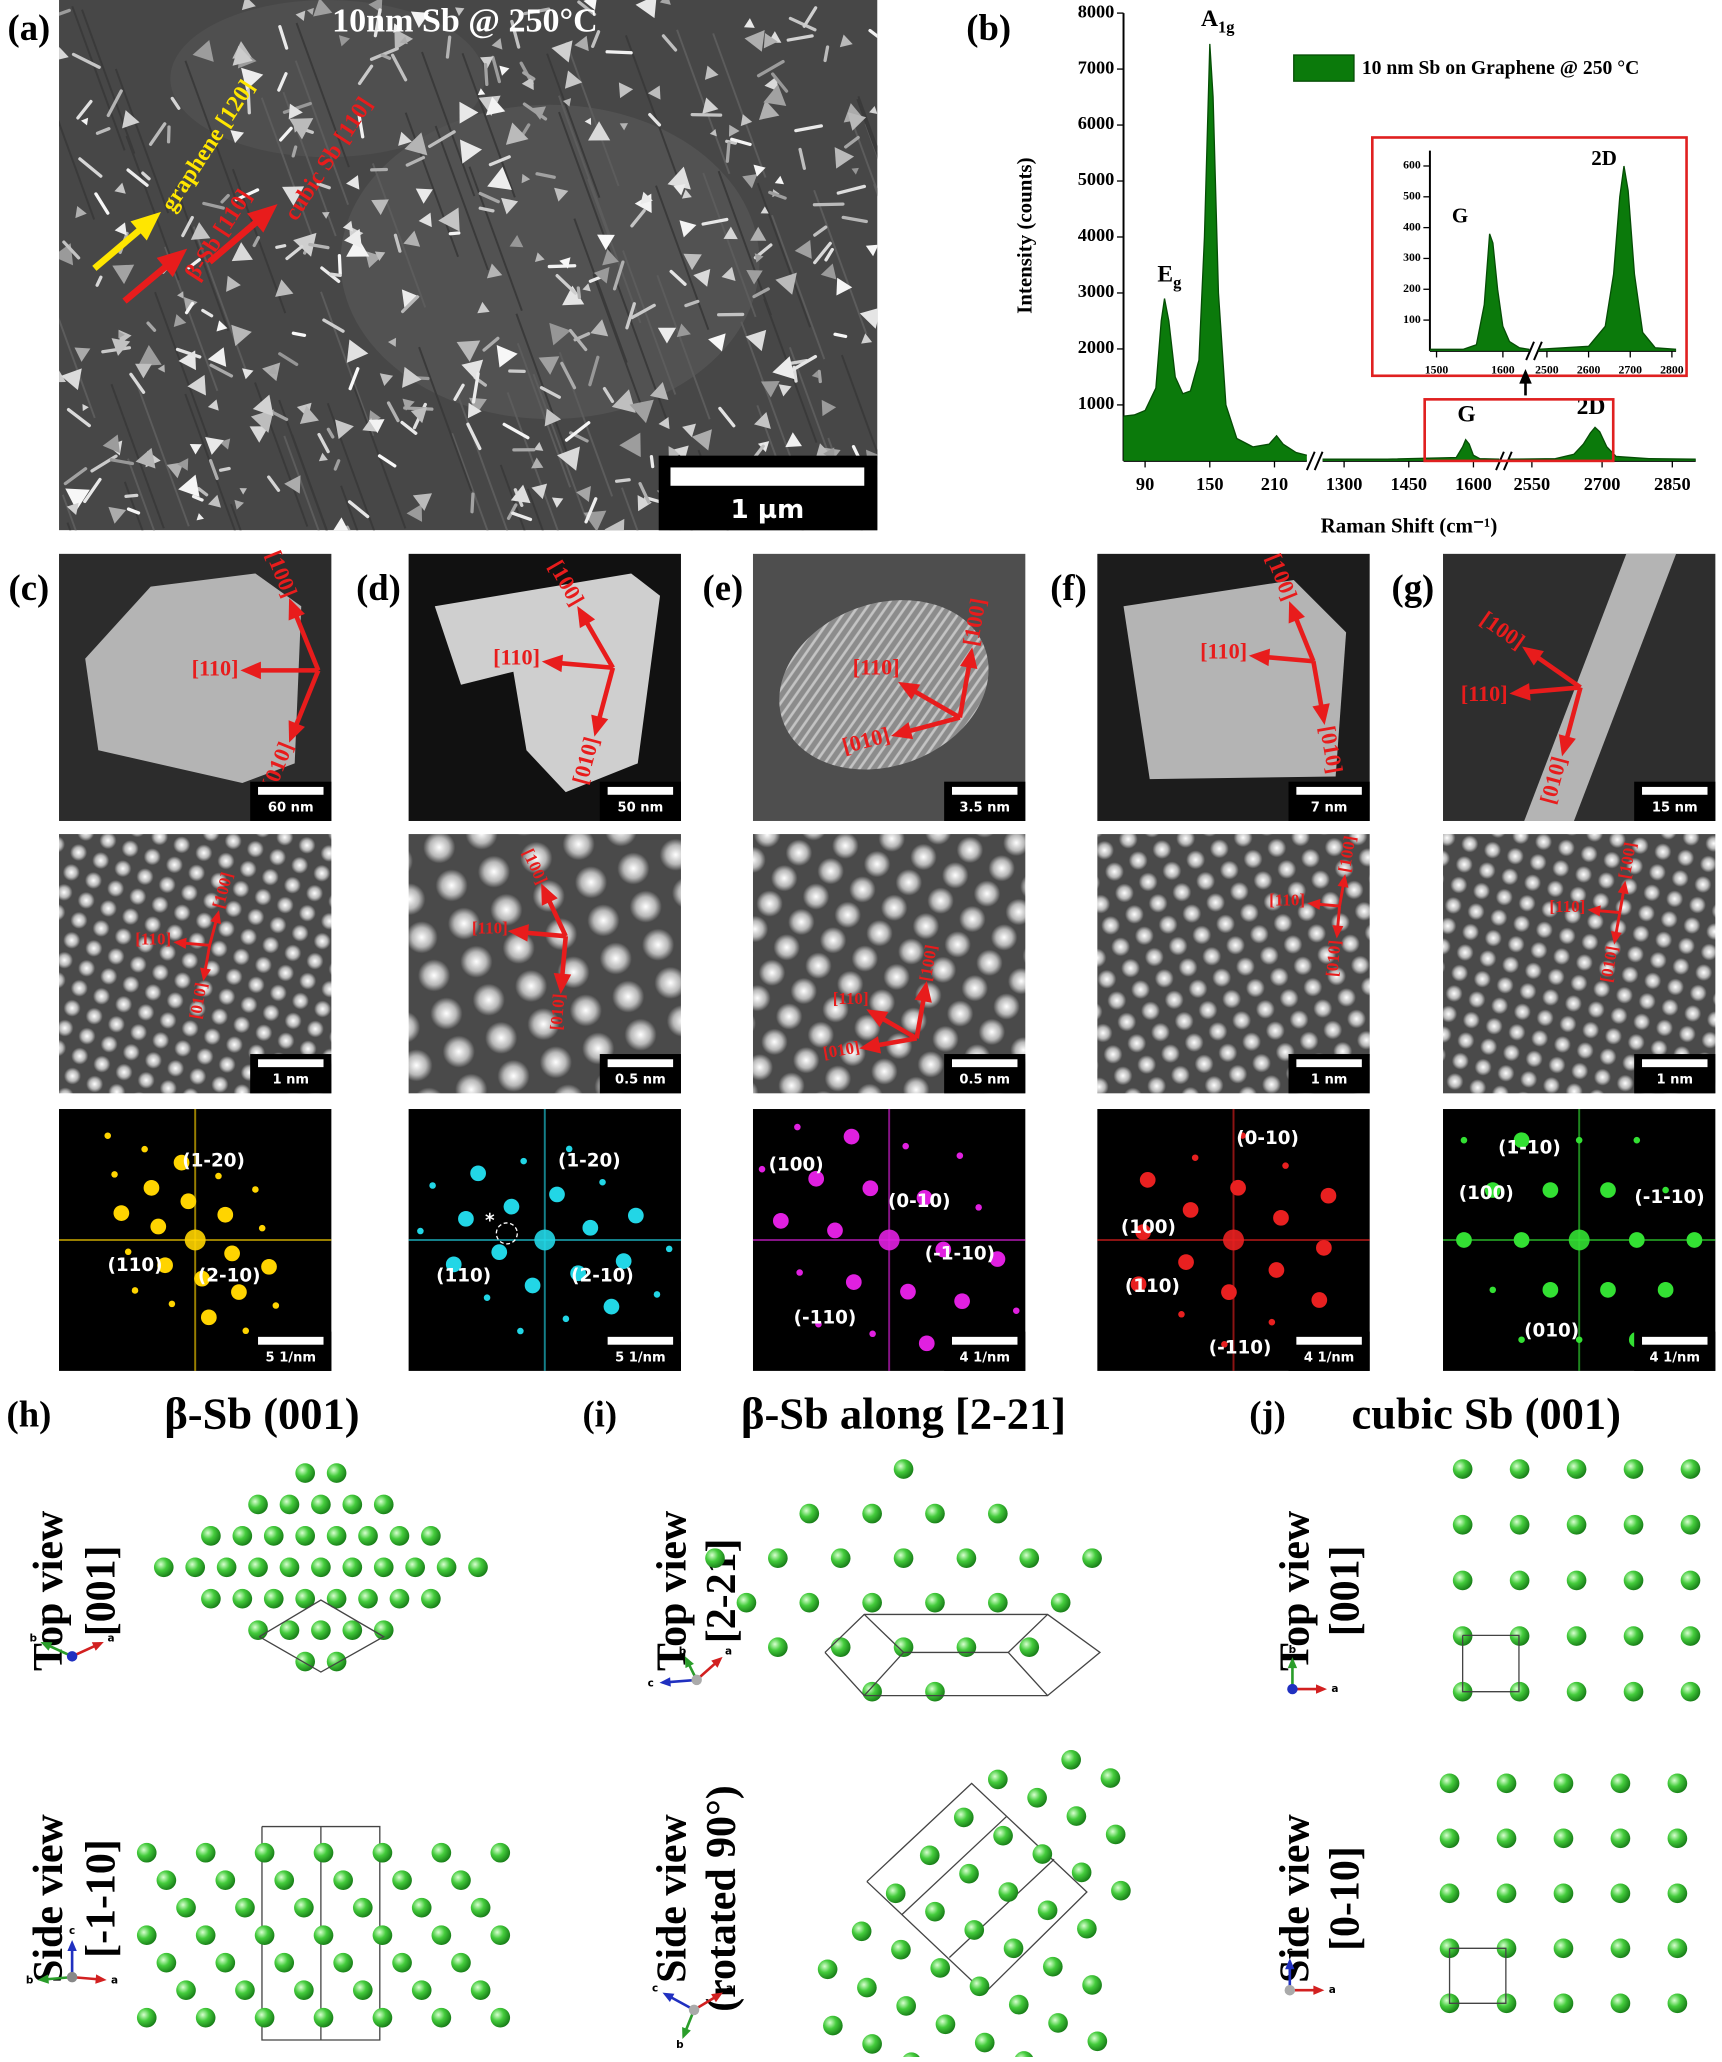  What do you see at coordinates (30, 1981) in the screenshot?
I see `axis-letter: b` at bounding box center [30, 1981].